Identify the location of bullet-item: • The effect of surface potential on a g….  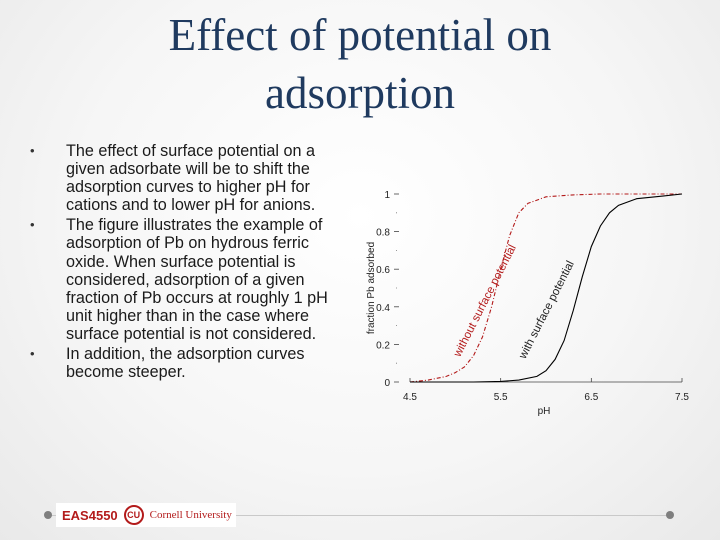
(188, 178).